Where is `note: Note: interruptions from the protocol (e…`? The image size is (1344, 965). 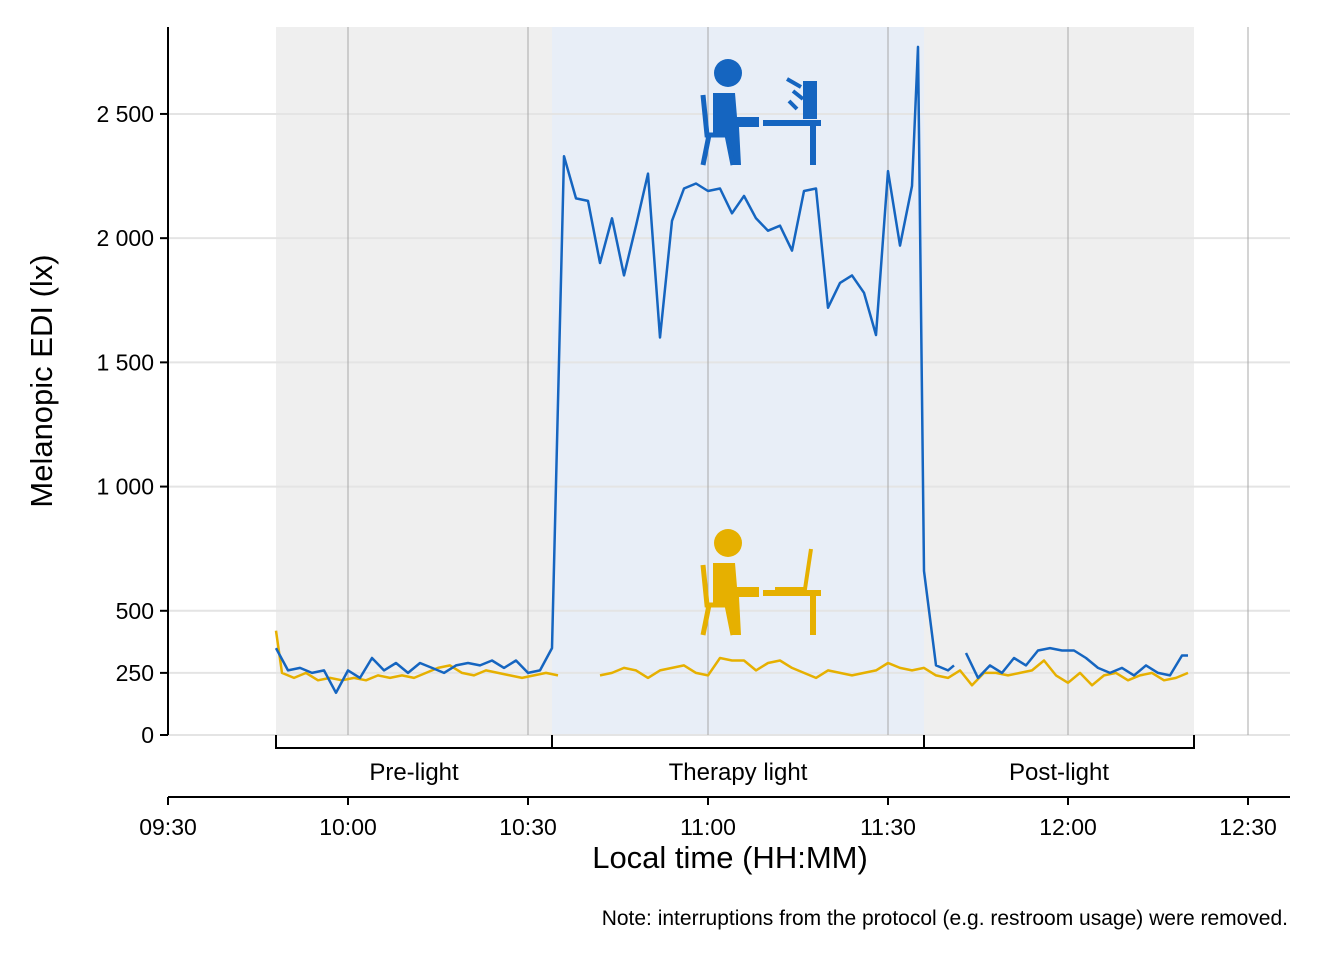 note: Note: interruptions from the protocol (e… is located at coordinates (945, 918).